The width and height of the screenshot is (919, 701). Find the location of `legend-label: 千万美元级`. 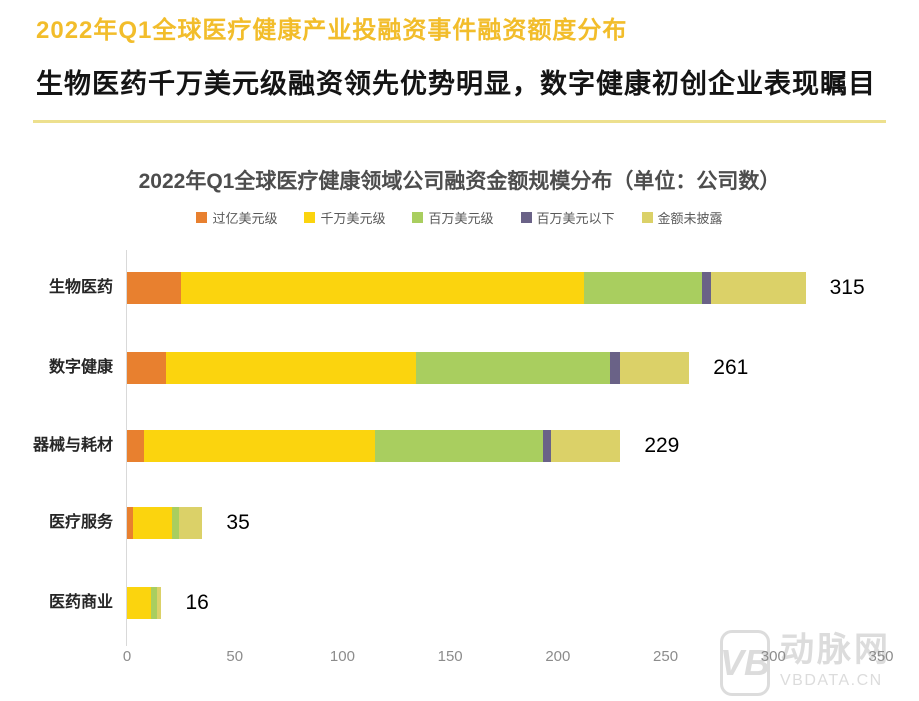

legend-label: 千万美元级 is located at coordinates (353, 218).